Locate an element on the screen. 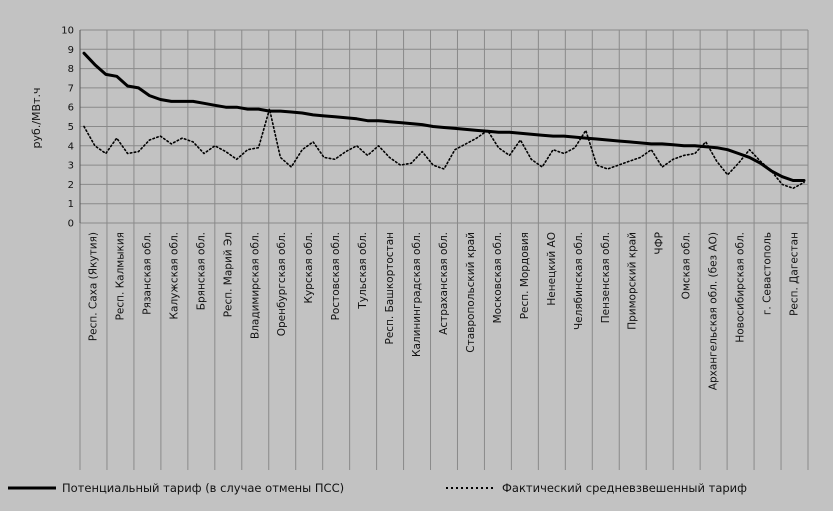 This screenshot has width=833, height=511. y-tick-label: 6 is located at coordinates (71, 108).